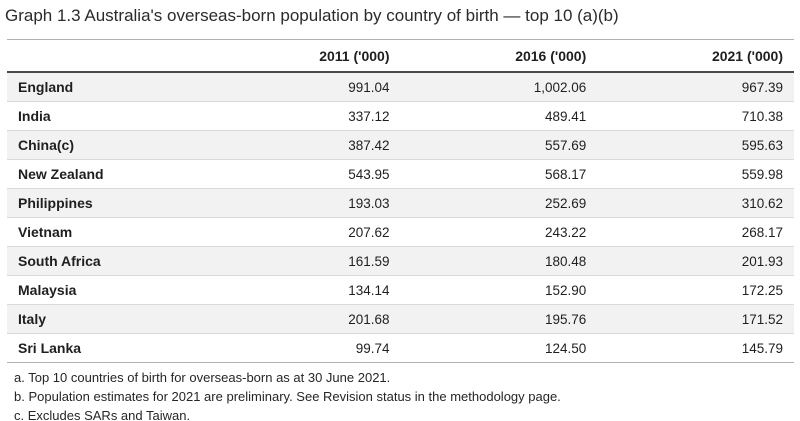 The image size is (800, 421). I want to click on value-cell-2021: 559.98, so click(695, 174).